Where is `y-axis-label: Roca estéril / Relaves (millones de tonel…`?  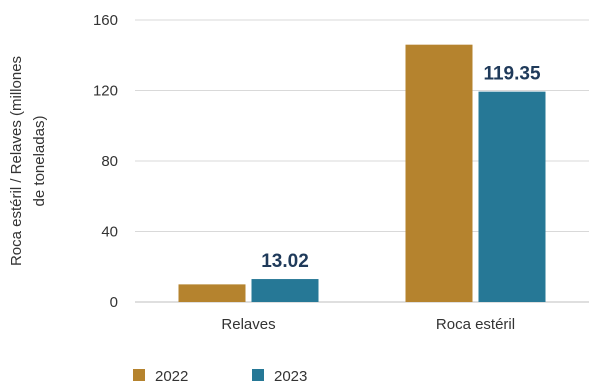
y-axis-label: Roca estéril / Relaves (millones de tonel… is located at coordinates (28, 161).